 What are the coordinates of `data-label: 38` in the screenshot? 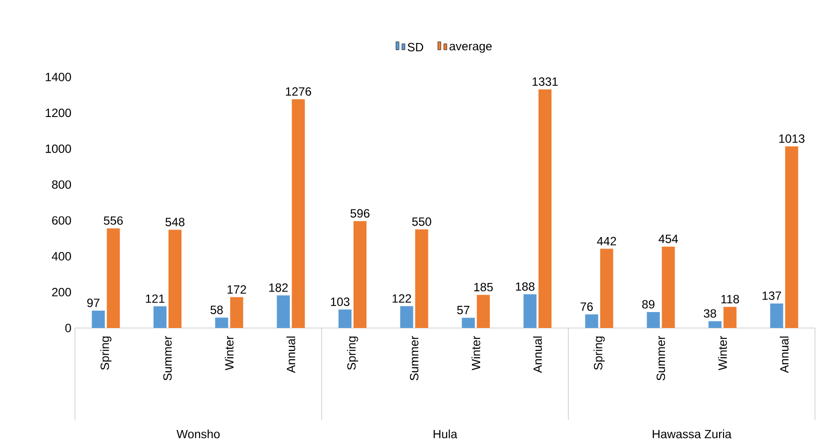 It's located at (710, 313).